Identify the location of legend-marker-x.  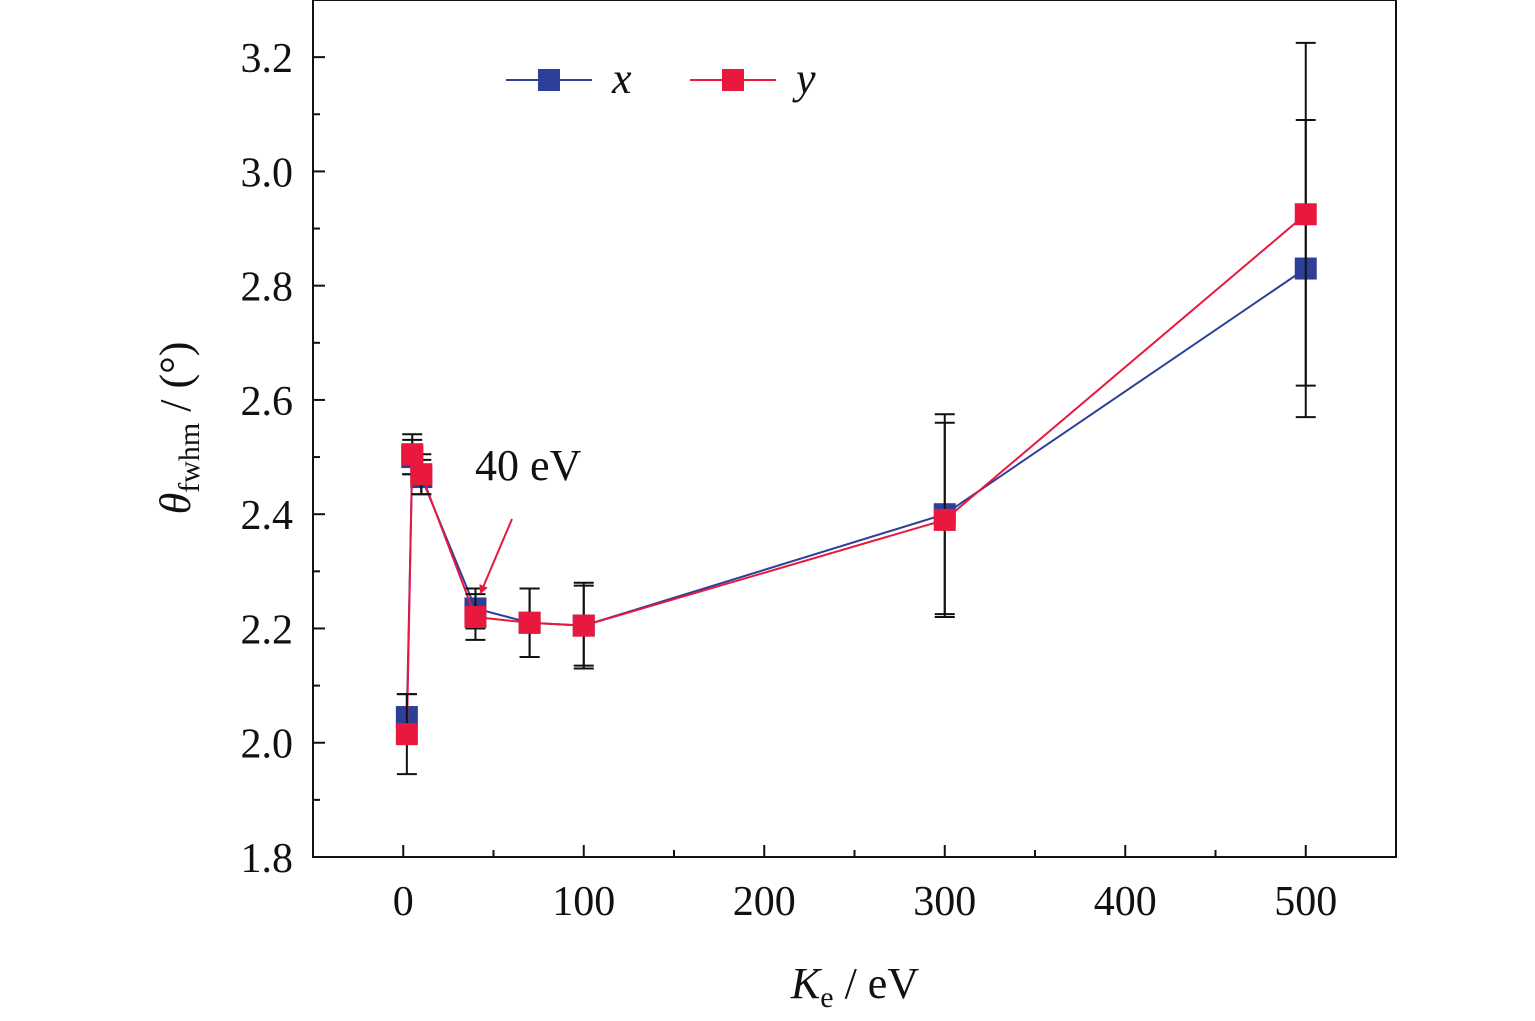
(549, 80).